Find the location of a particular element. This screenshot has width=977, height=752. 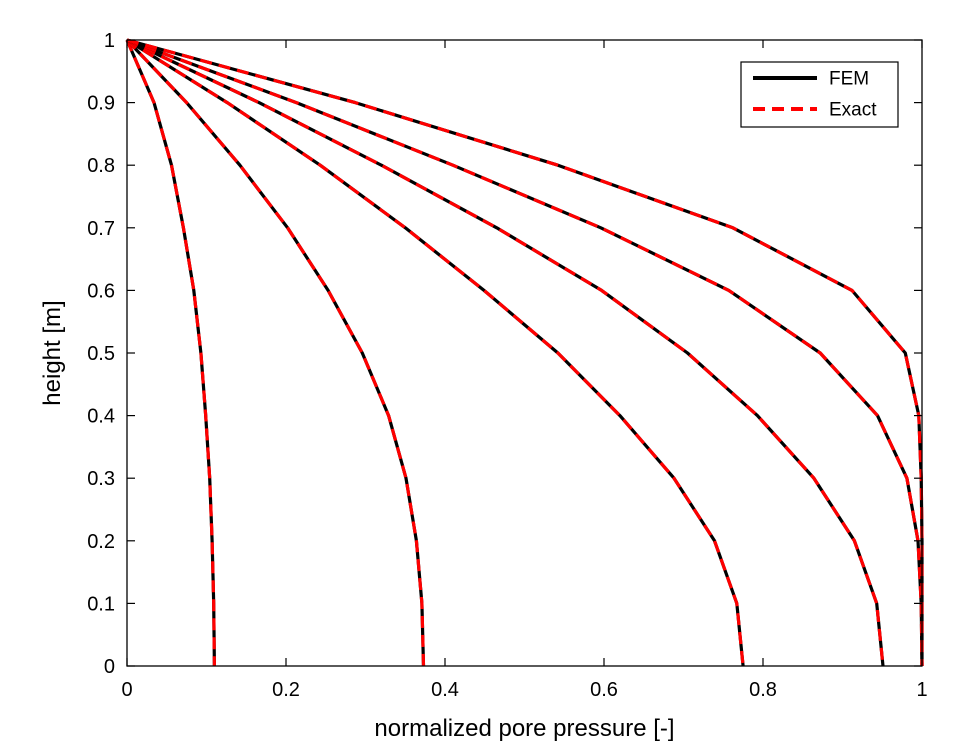

legend: FEM Exact is located at coordinates (819, 94).